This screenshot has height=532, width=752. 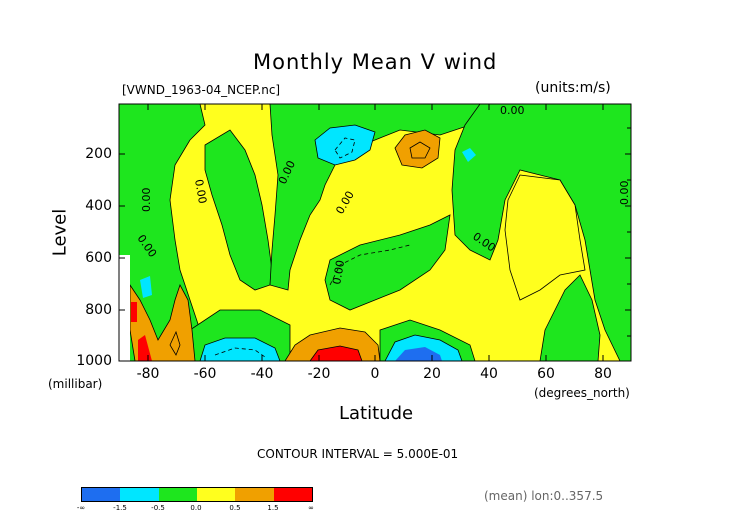 What do you see at coordinates (358, 454) in the screenshot?
I see `contour-interval-text: CONTOUR INTERVAL = 5.000E-01` at bounding box center [358, 454].